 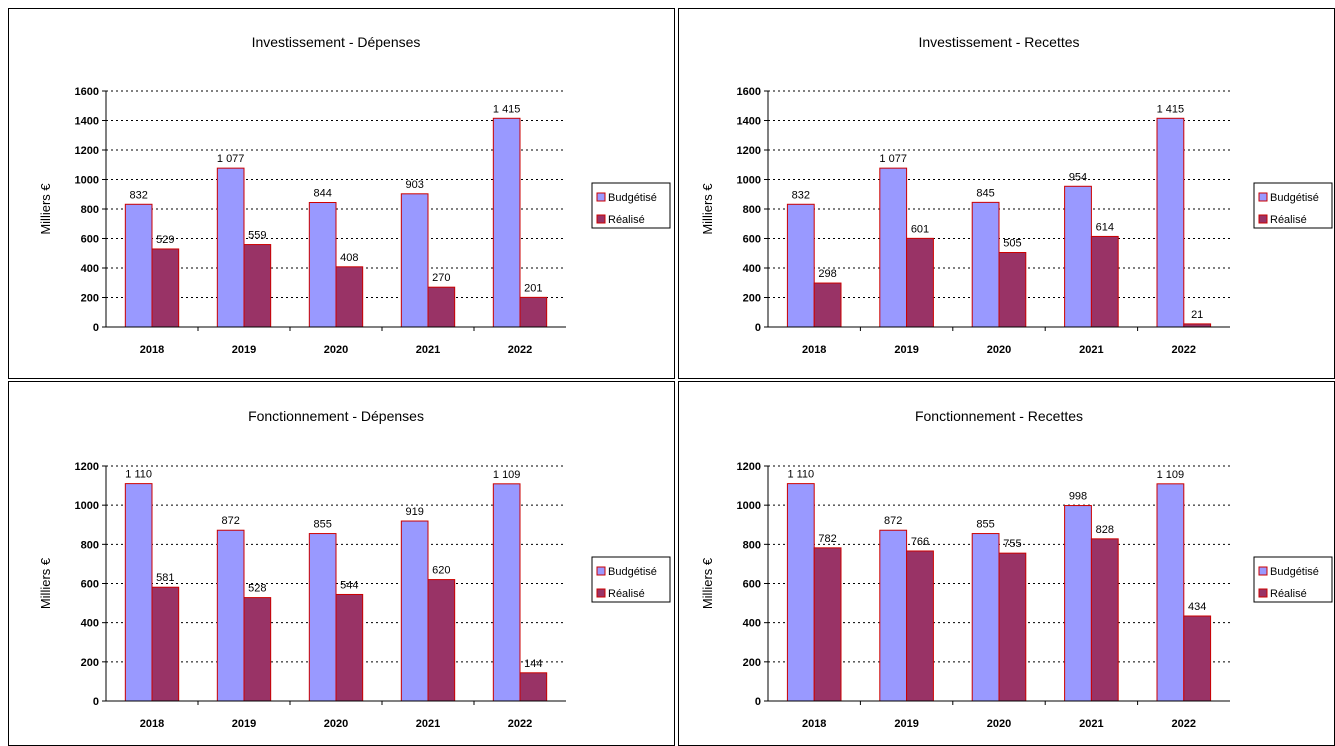 I want to click on data-label: 434, so click(x=1197, y=607).